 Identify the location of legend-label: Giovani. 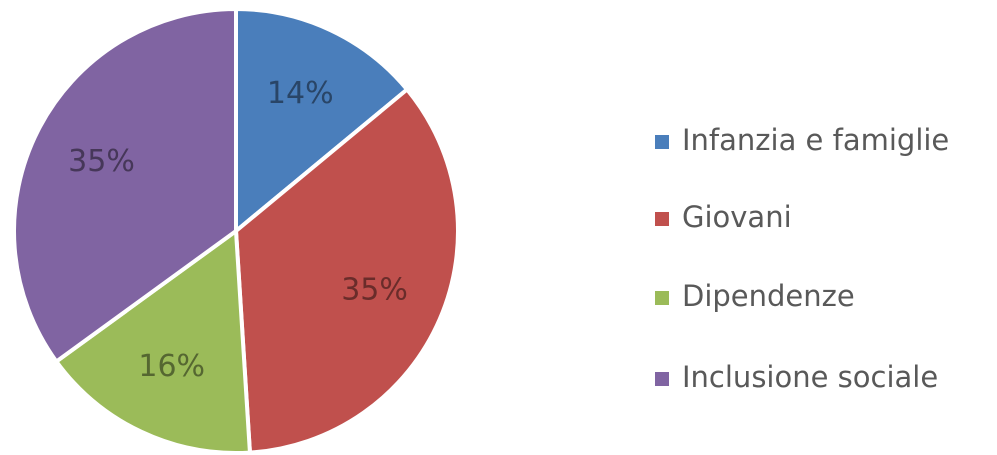
(737, 217).